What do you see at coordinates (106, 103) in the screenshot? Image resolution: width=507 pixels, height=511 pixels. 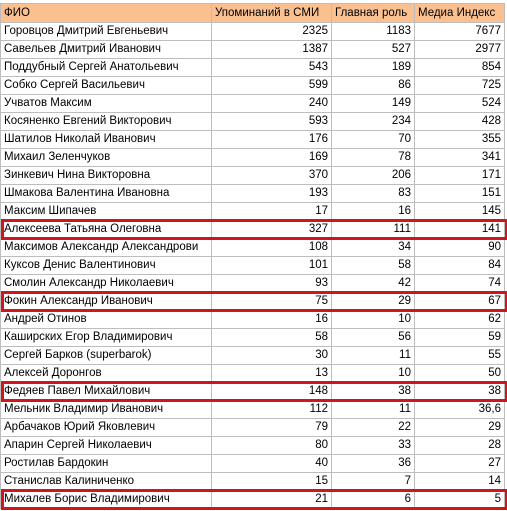 I see `name-cell: Учватов Максим` at bounding box center [106, 103].